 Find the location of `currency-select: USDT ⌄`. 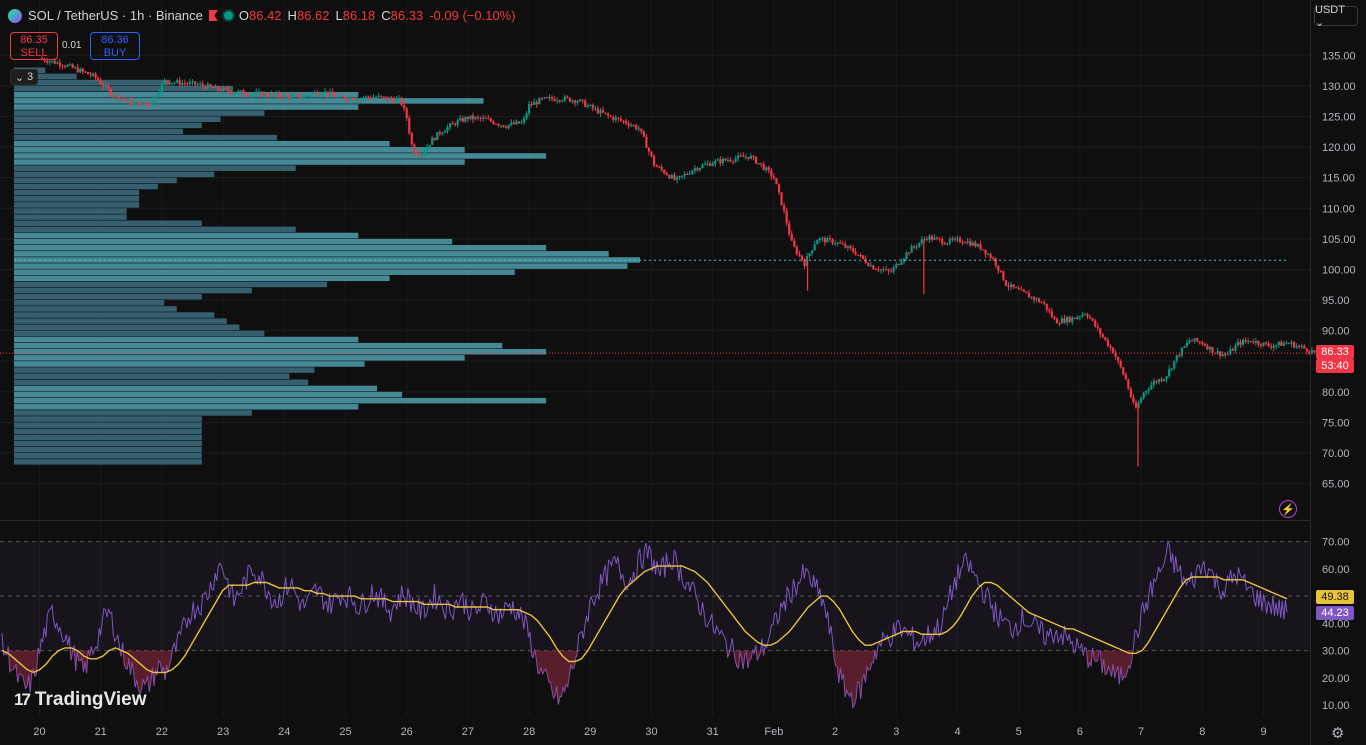

currency-select: USDT ⌄ is located at coordinates (1336, 16).